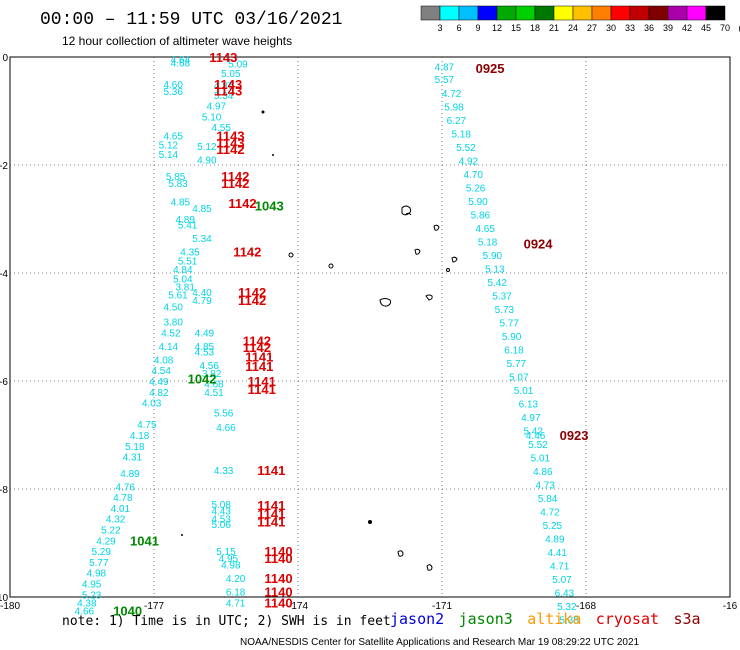 This screenshot has height=650, width=740. What do you see at coordinates (221, 512) in the screenshot?
I see `wave-height-label: 4.43` at bounding box center [221, 512].